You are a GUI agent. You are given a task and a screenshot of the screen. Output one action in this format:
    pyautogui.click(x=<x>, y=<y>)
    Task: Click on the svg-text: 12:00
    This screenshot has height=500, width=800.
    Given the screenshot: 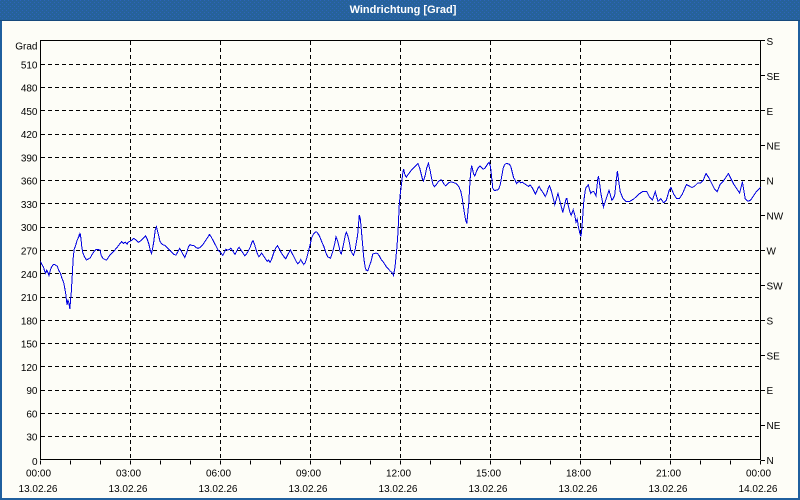 What is the action you would take?
    pyautogui.click(x=398, y=474)
    